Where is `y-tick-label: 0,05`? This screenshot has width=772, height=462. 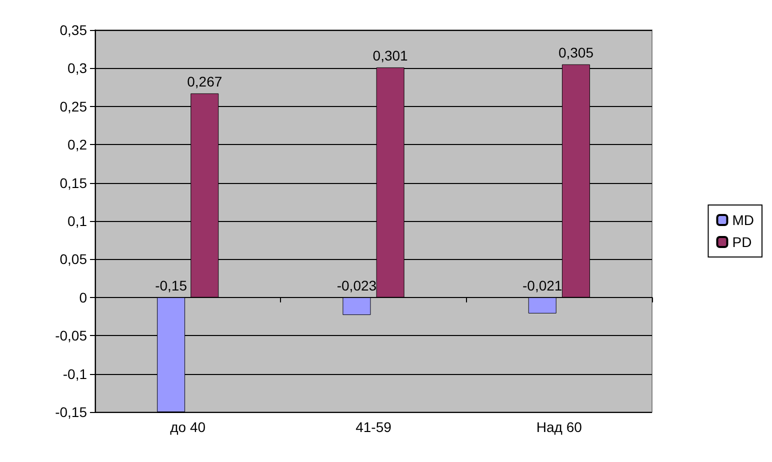 y-tick-label: 0,05 is located at coordinates (74, 259).